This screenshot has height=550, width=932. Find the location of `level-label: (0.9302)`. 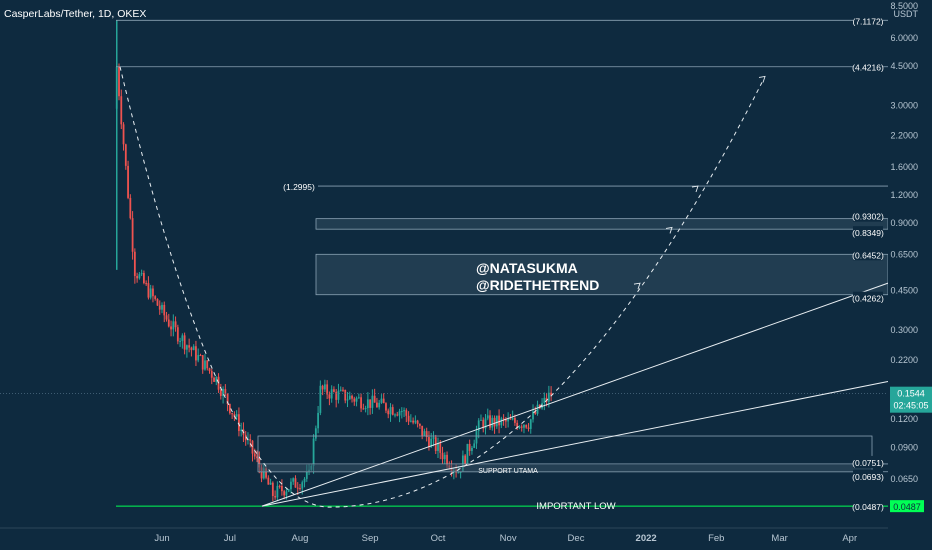

level-label: (0.9302) is located at coordinates (868, 217).